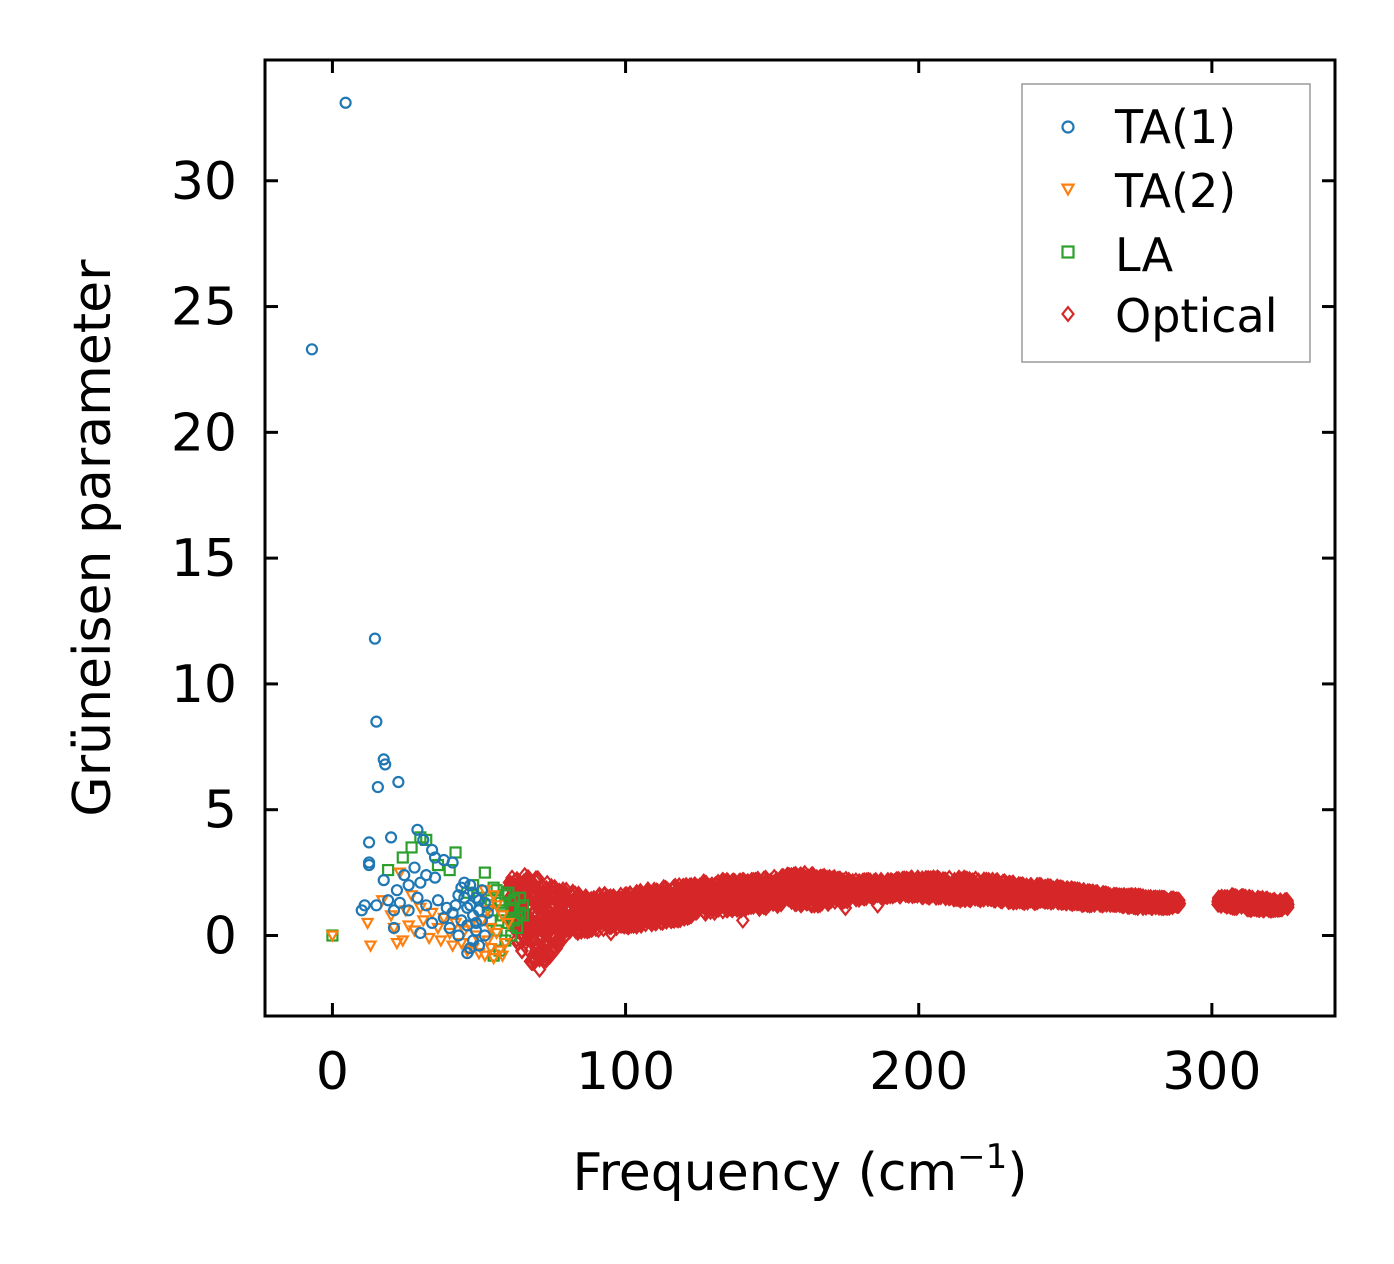 The height and width of the screenshot is (1264, 1394). Describe the element at coordinates (1175, 191) in the screenshot. I see `legend-label-ta2: TA(2)` at that location.